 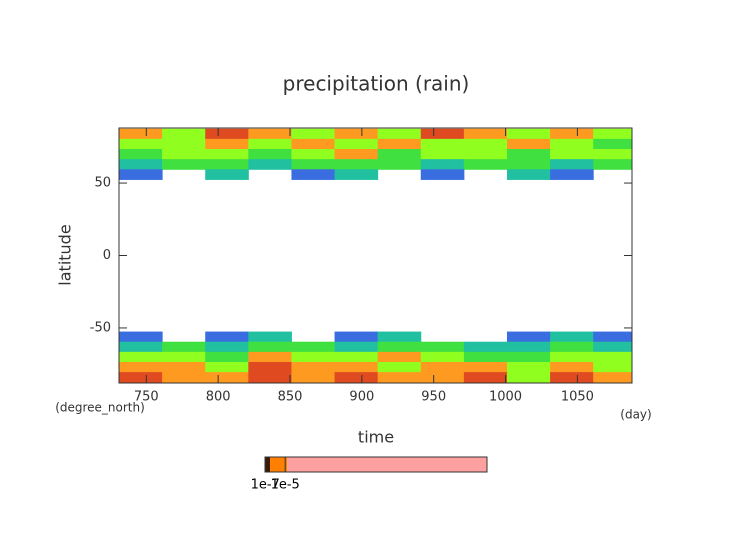 I want to click on x-axis-label: time, so click(x=376, y=437).